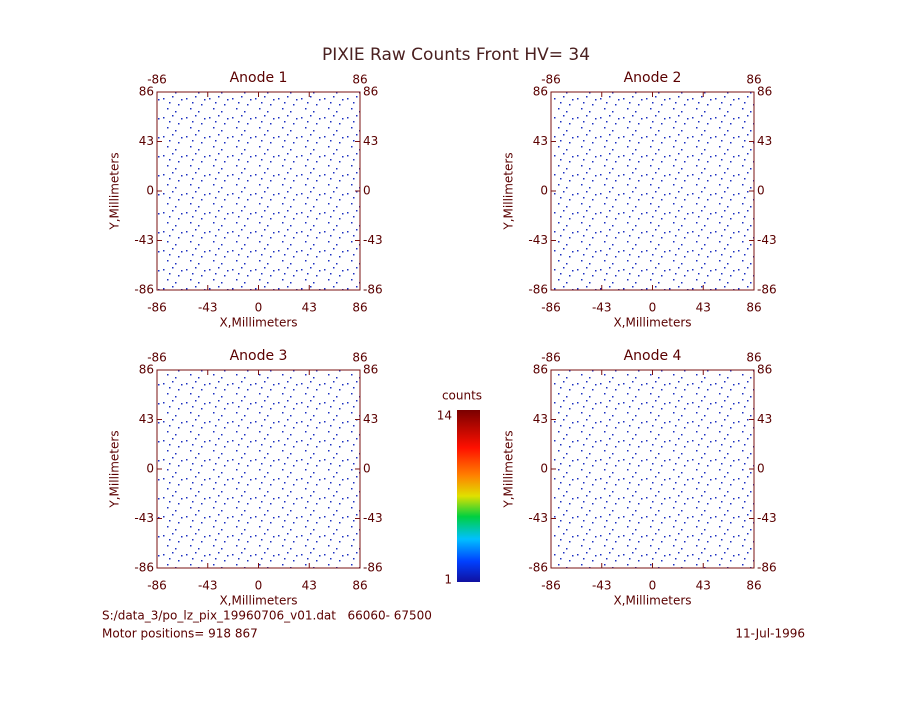  What do you see at coordinates (259, 356) in the screenshot?
I see `panel-title: Anode 3` at bounding box center [259, 356].